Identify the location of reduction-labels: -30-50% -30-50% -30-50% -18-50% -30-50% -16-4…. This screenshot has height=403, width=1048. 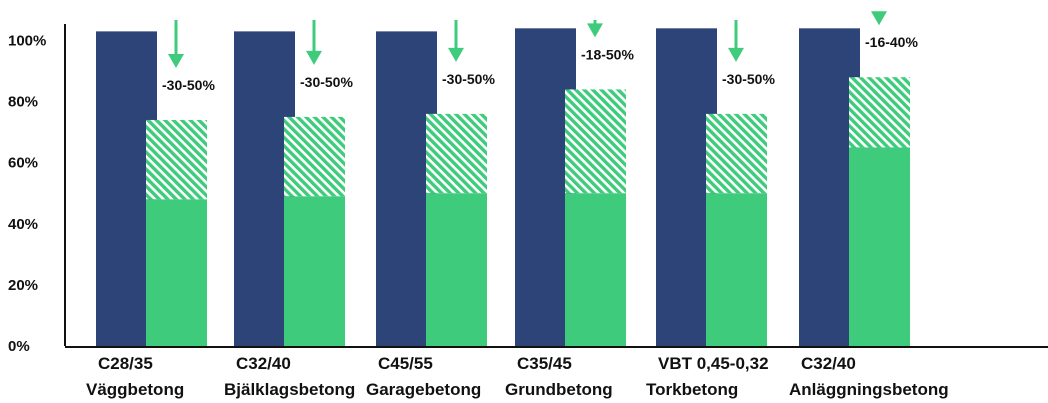
(540, 63).